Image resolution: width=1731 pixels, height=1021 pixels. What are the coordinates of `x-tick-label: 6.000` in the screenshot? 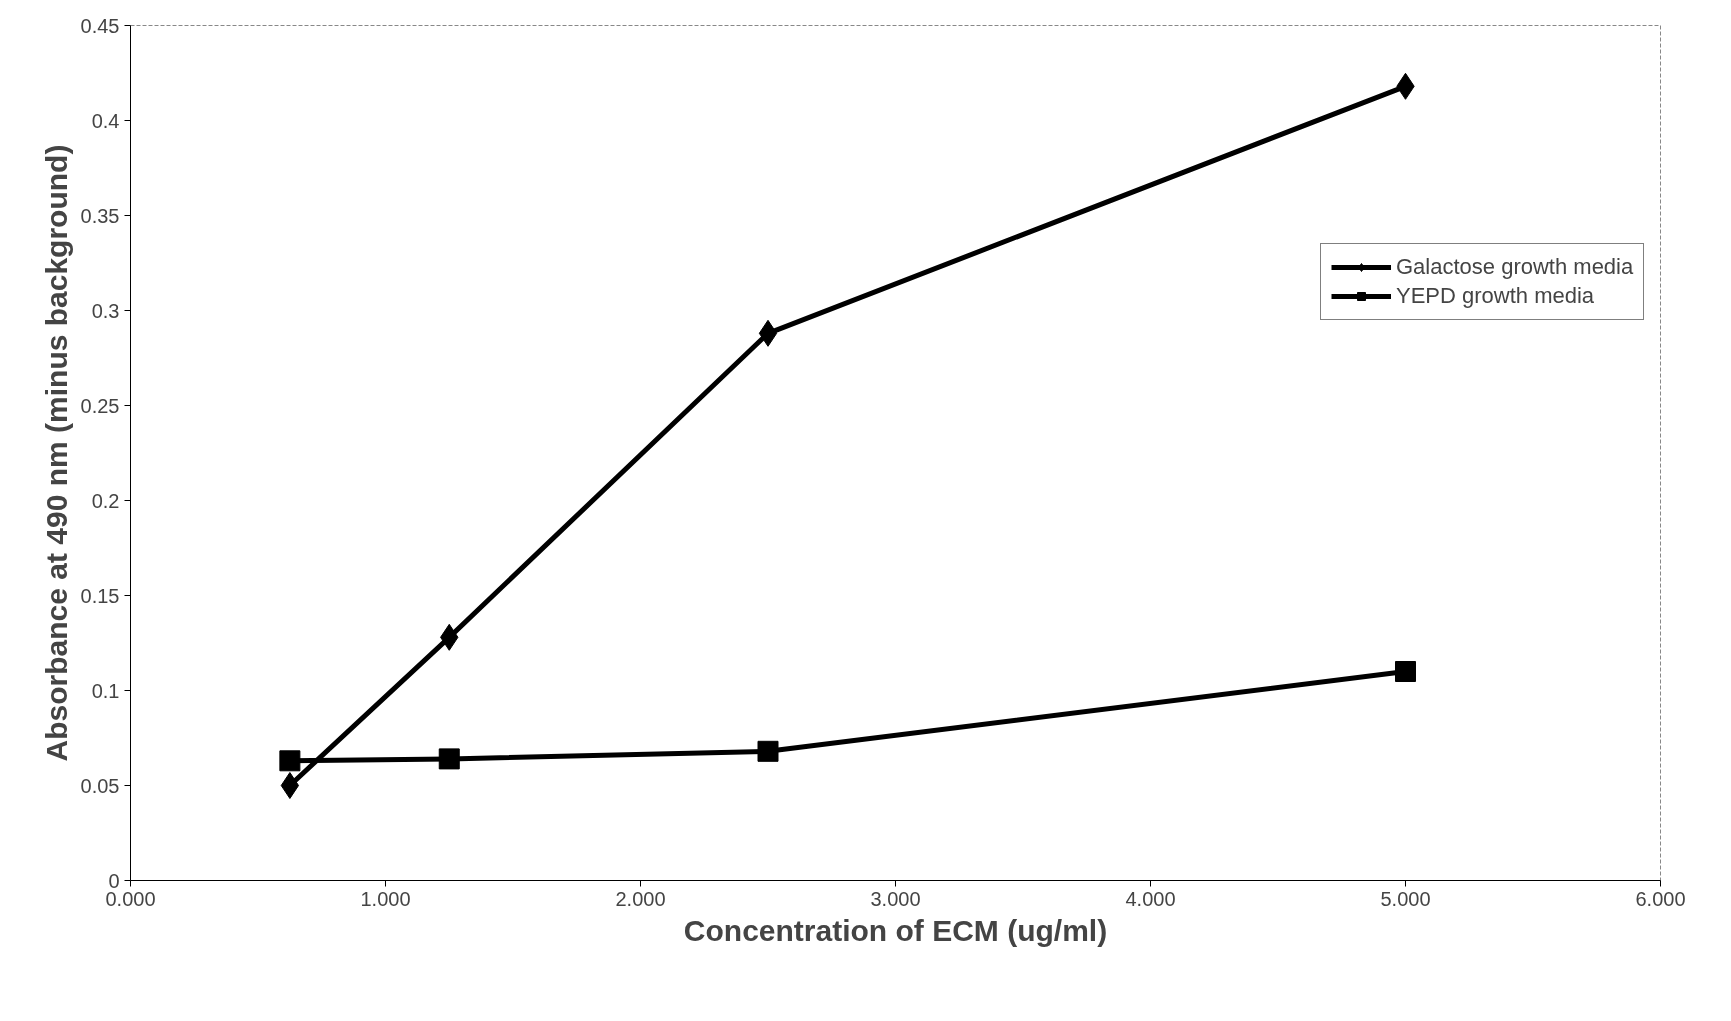 It's located at (1660, 898).